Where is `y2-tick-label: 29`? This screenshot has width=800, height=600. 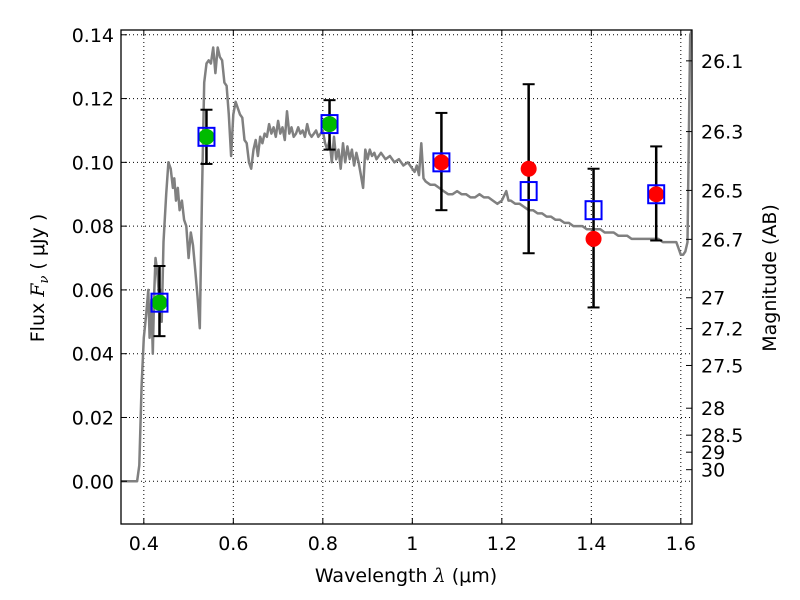 y2-tick-label: 29 is located at coordinates (713, 453).